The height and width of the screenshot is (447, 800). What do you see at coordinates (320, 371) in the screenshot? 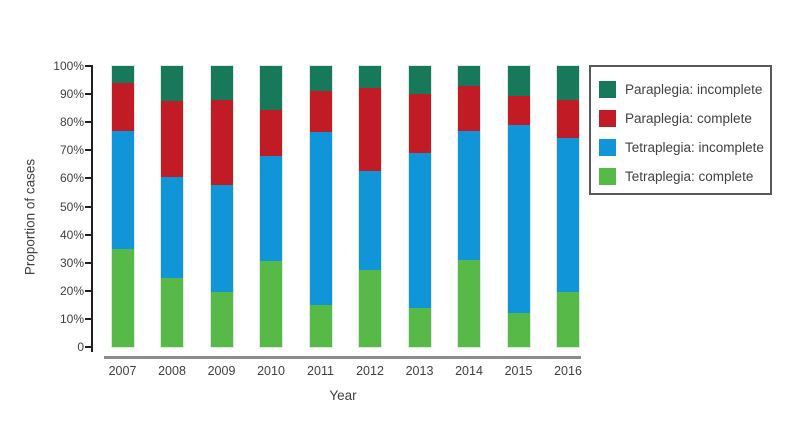
I see `x-tick-label: 2011` at bounding box center [320, 371].